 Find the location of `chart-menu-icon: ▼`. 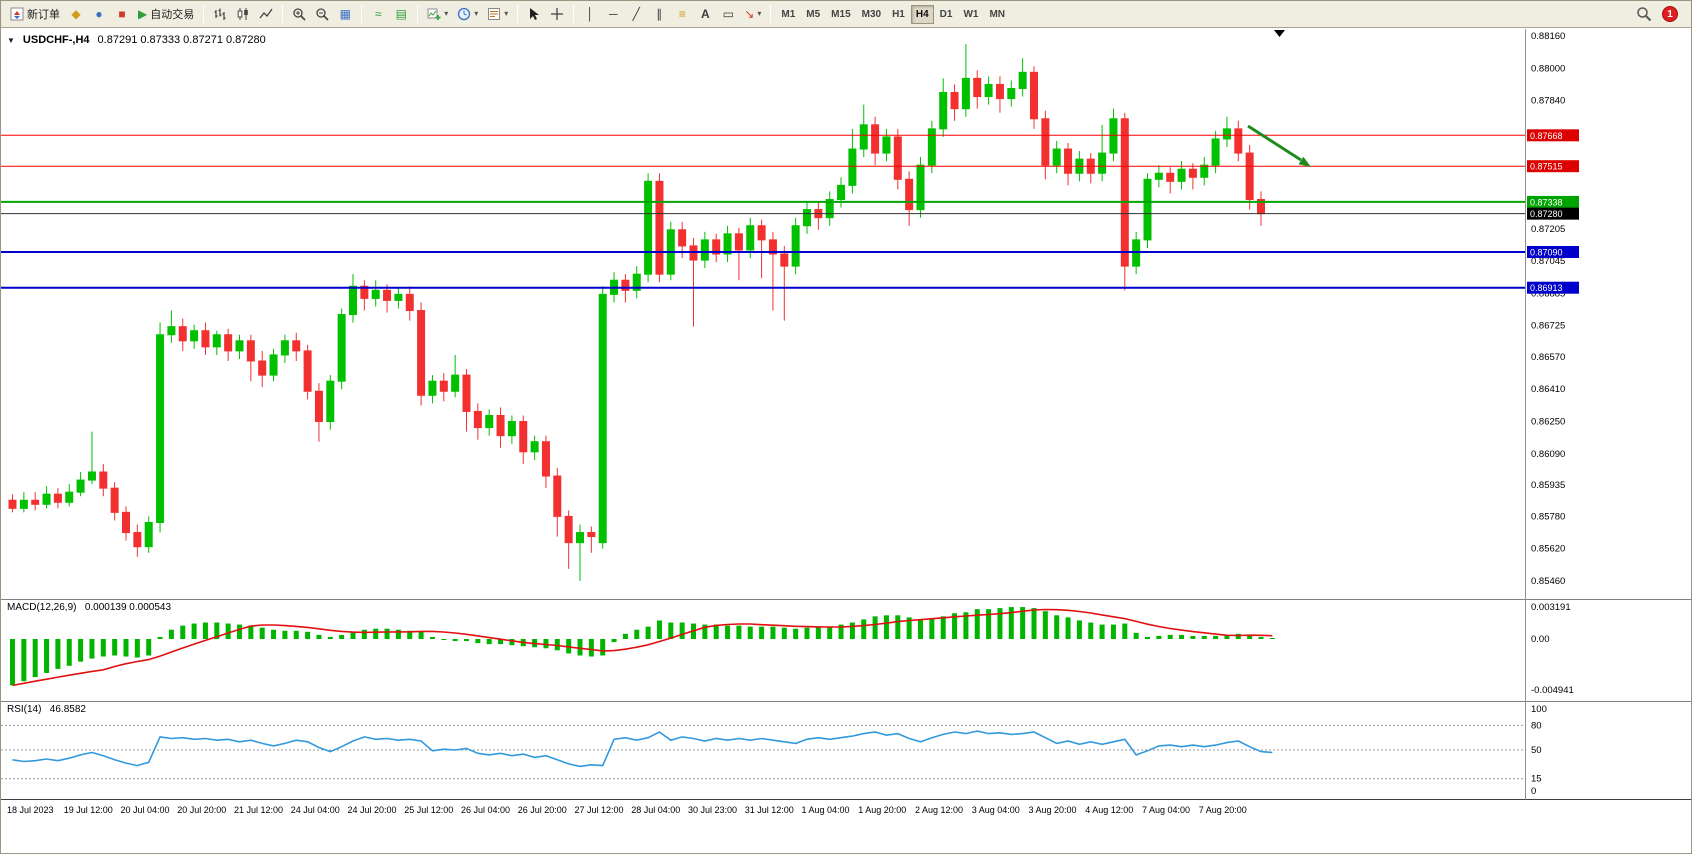

chart-menu-icon: ▼ is located at coordinates (11, 40).